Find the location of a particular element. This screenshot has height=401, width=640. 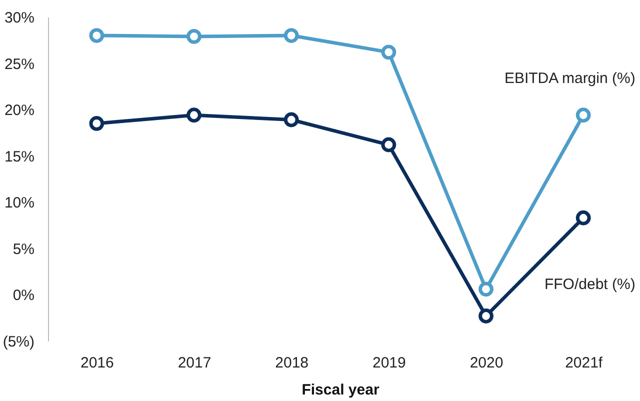

y-tick-label: 20% is located at coordinates (19, 111).